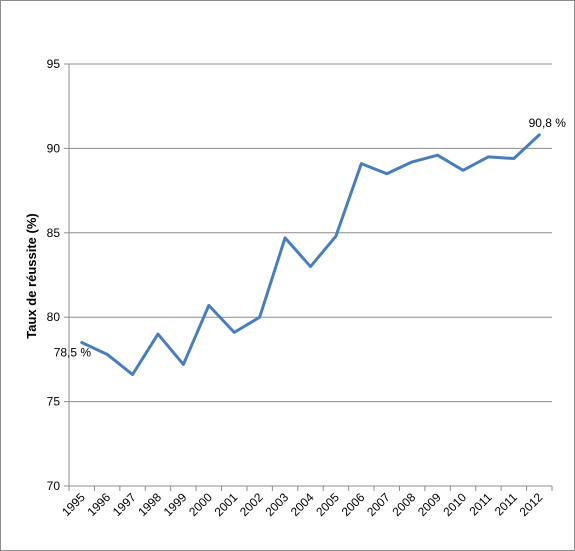 The height and width of the screenshot is (551, 575). What do you see at coordinates (404, 504) in the screenshot?
I see `x-tick-label: 2008` at bounding box center [404, 504].